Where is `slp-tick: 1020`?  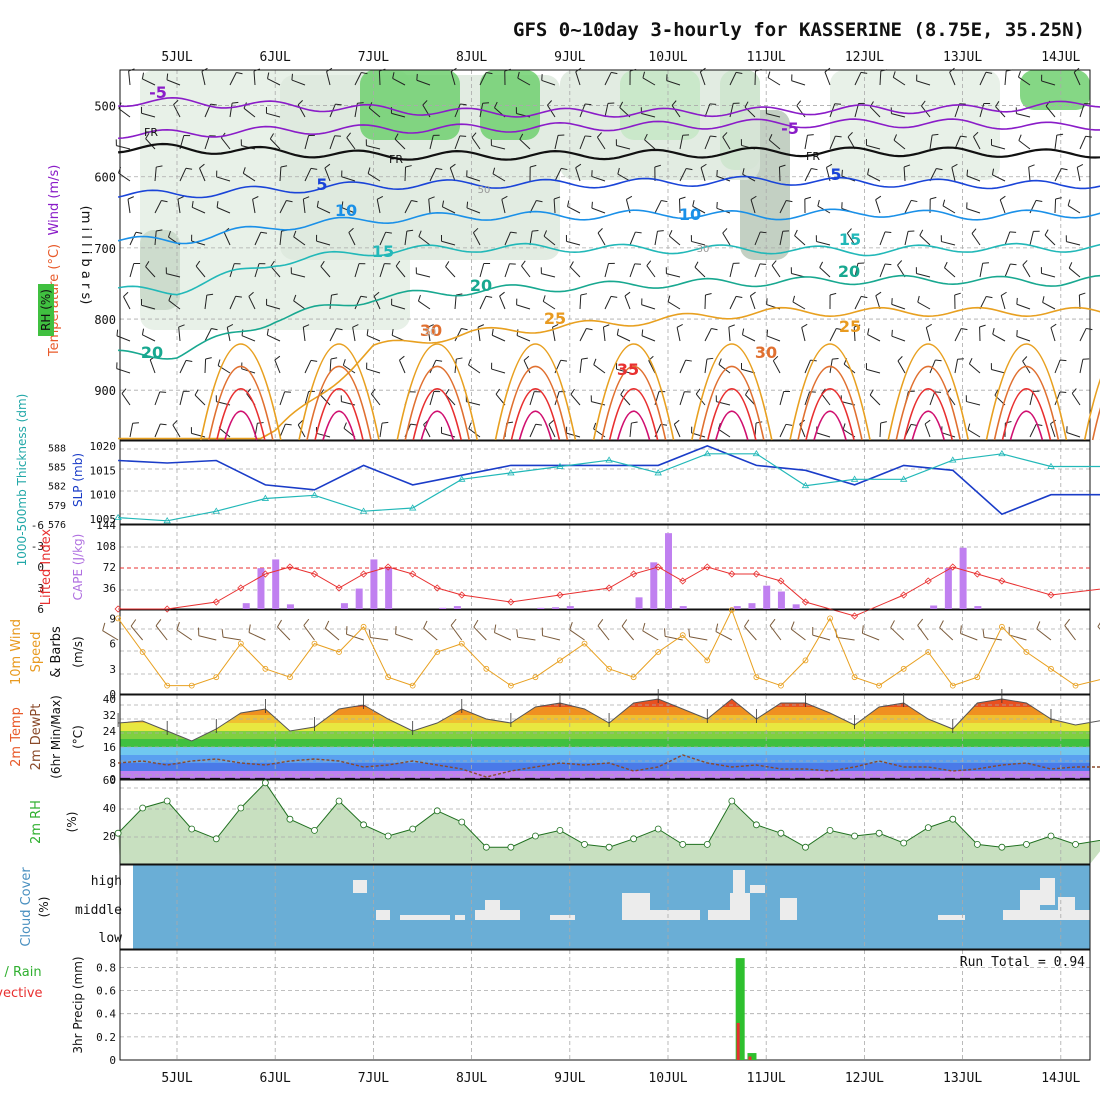 slp-tick: 1020 is located at coordinates (103, 446).